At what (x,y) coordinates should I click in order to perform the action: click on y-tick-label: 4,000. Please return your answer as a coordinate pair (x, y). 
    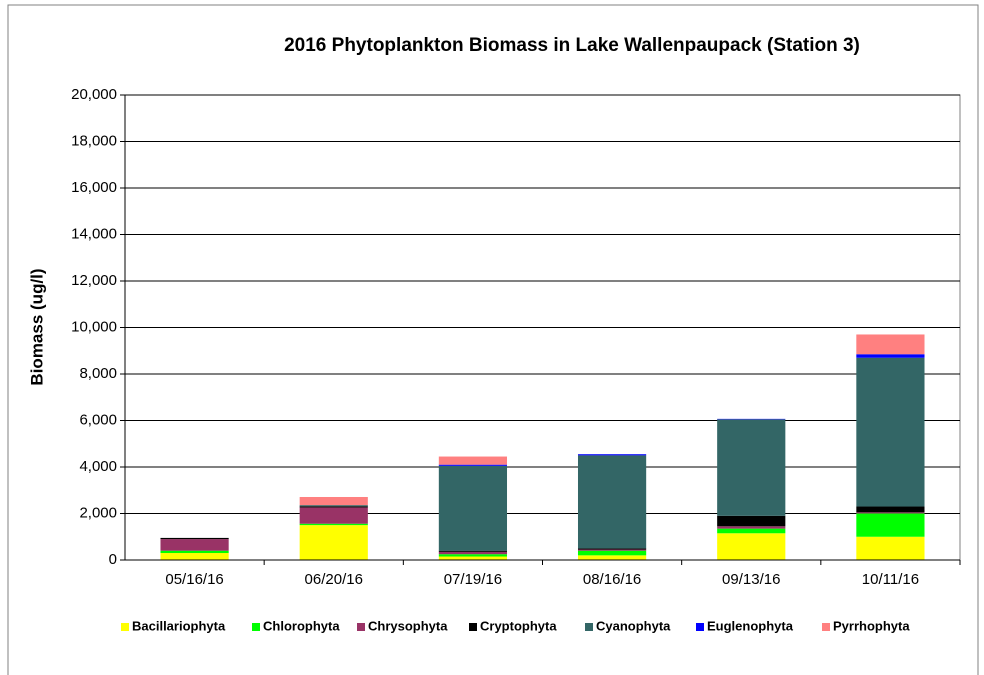
    Looking at the image, I should click on (98, 466).